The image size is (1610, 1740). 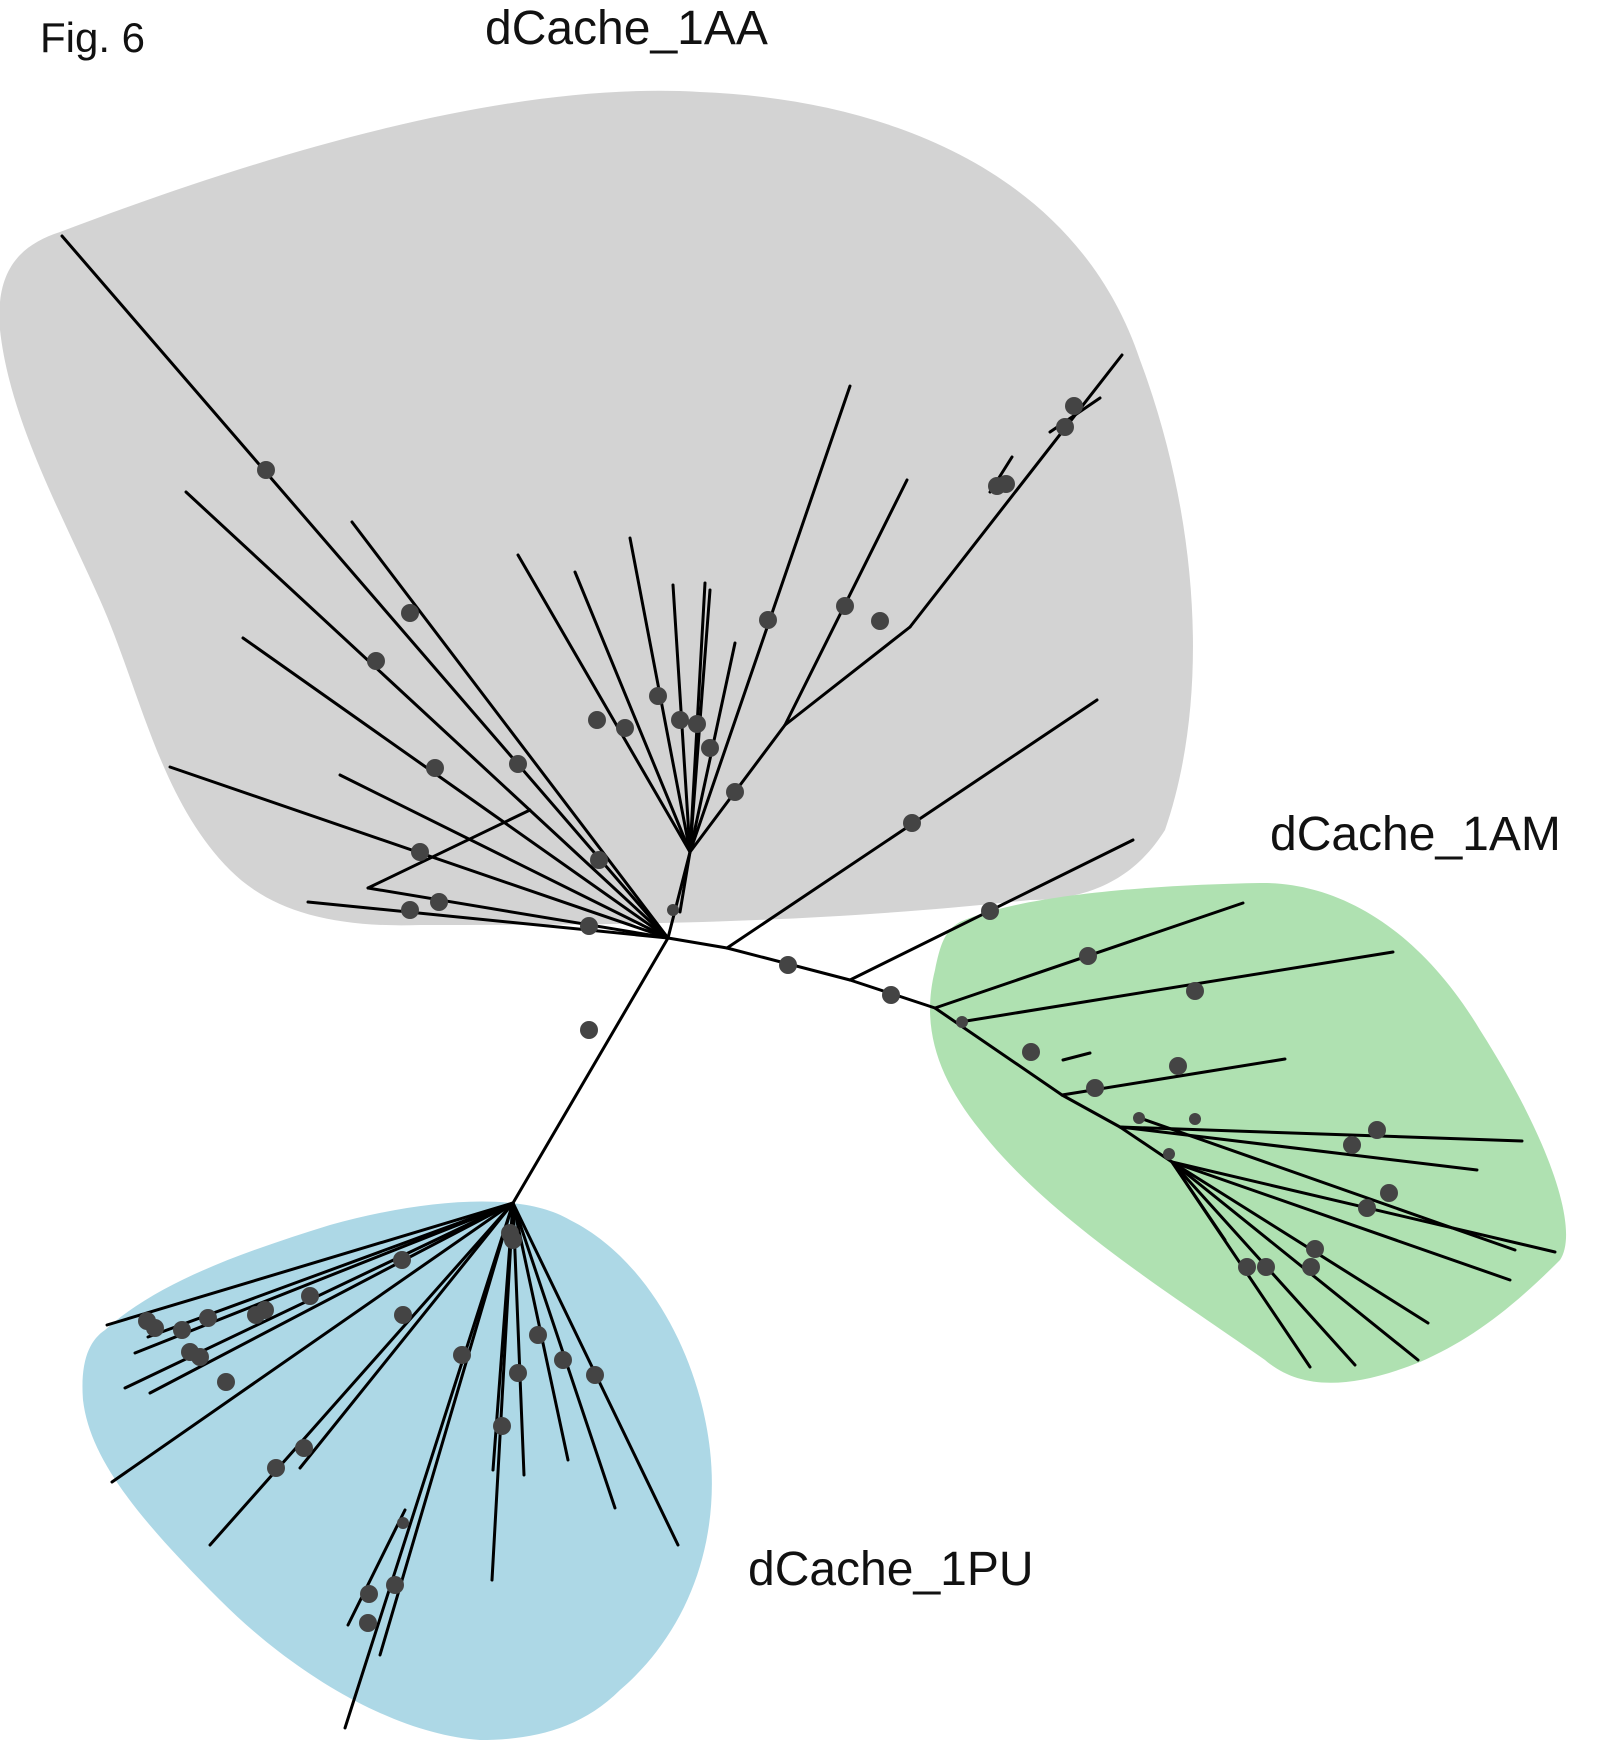 I want to click on clade-region-1PU, so click(x=397, y=1470).